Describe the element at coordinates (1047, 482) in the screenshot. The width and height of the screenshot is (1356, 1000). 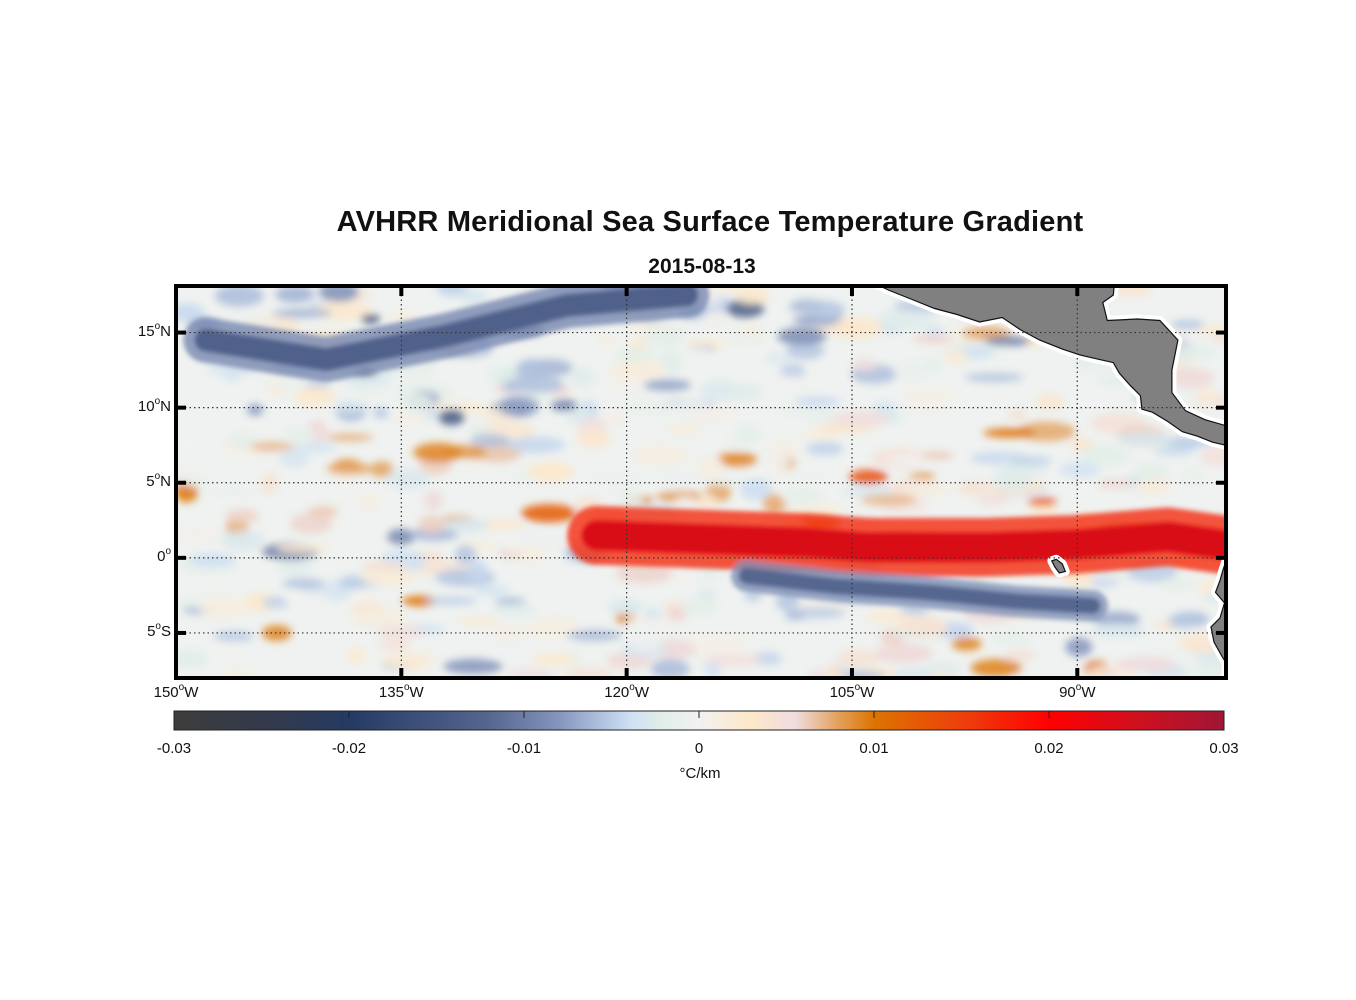
I see `land-mask` at that location.